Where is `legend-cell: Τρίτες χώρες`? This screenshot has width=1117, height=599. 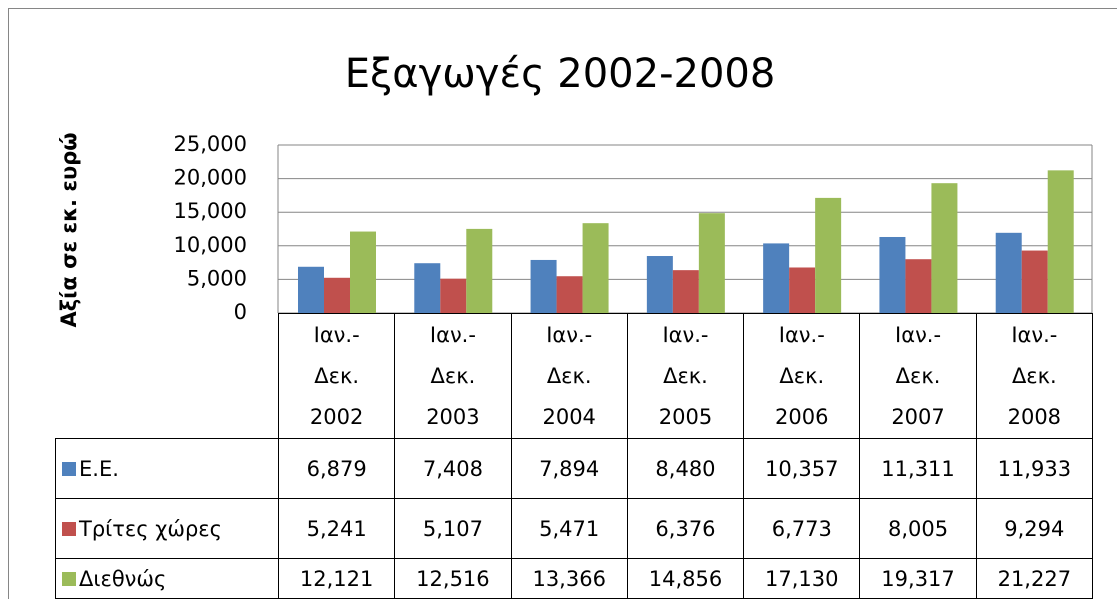
legend-cell: Τρίτες χώρες is located at coordinates (167, 528).